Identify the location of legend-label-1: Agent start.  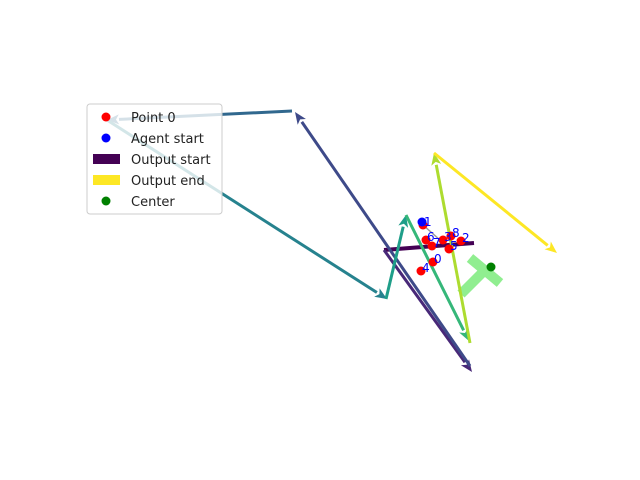
(167, 139).